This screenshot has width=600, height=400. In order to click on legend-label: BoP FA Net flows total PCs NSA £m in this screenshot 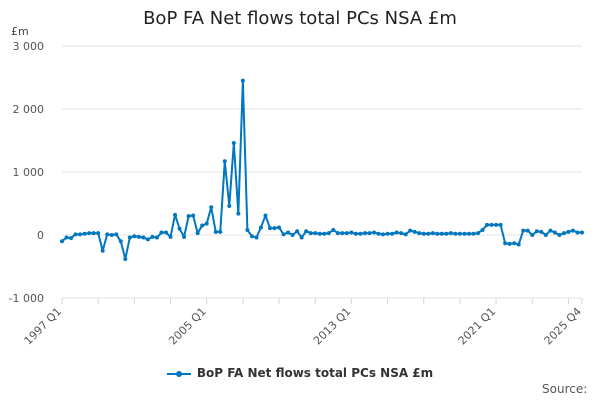, I will do `click(315, 373)`.